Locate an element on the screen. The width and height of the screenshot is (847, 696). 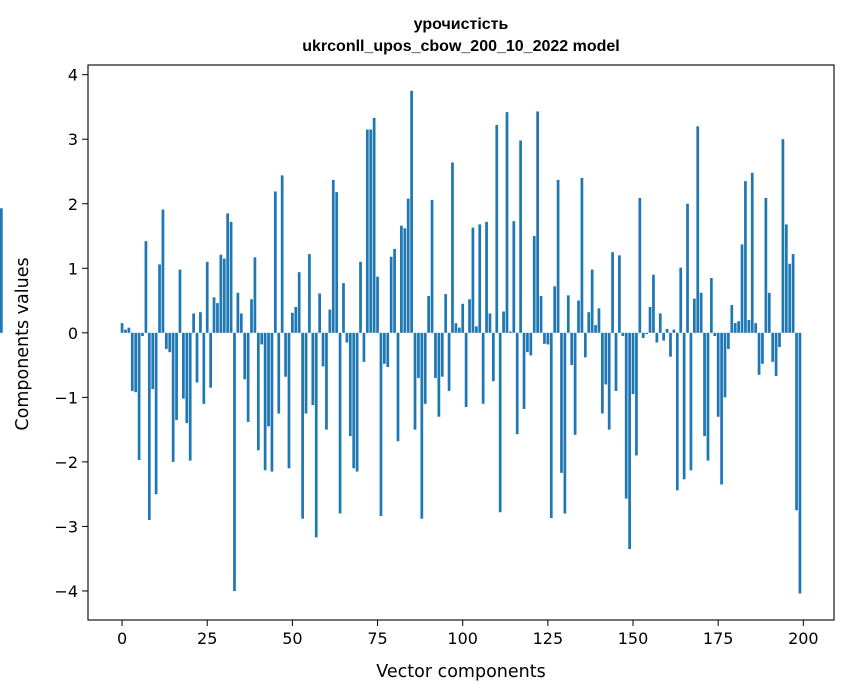
y-tick-label: −2 is located at coordinates (66, 462).